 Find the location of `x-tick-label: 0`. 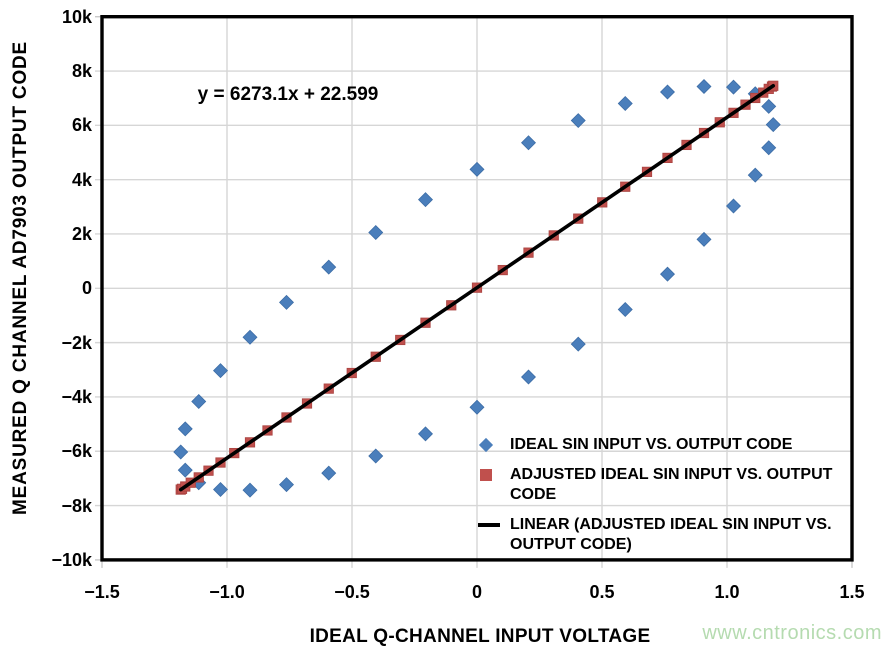

x-tick-label: 0 is located at coordinates (477, 592).